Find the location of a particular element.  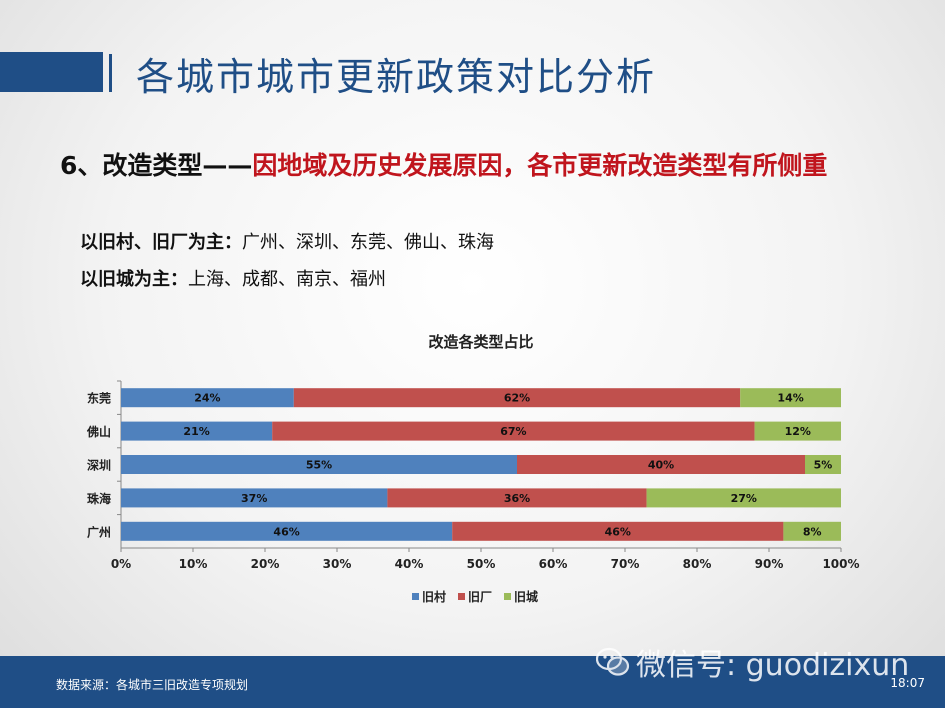

watermark-text: 微信号: guodizixun is located at coordinates (773, 665).